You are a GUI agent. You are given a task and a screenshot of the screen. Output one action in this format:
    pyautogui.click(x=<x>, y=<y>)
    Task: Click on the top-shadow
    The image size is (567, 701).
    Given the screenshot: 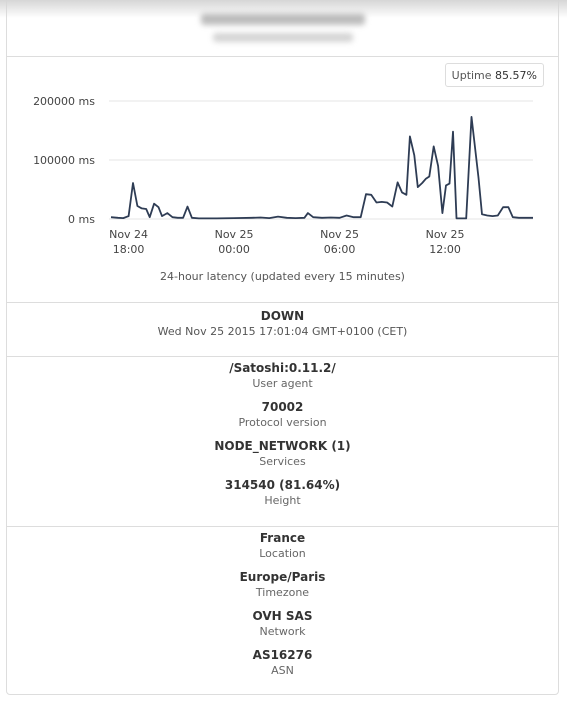 What is the action you would take?
    pyautogui.click(x=283, y=9)
    